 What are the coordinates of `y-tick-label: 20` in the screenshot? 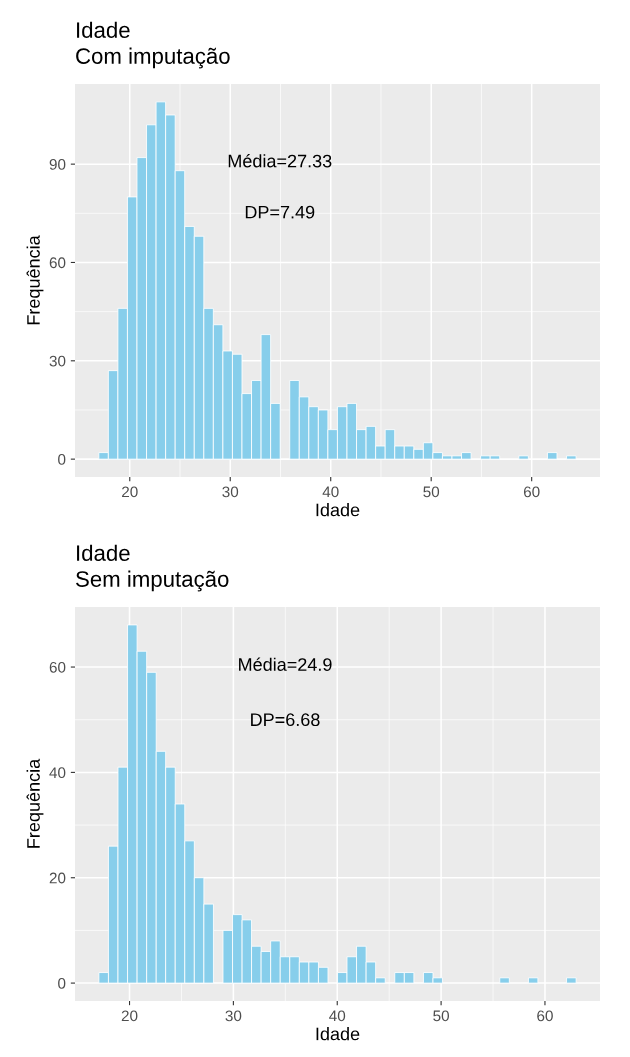 It's located at (57, 878).